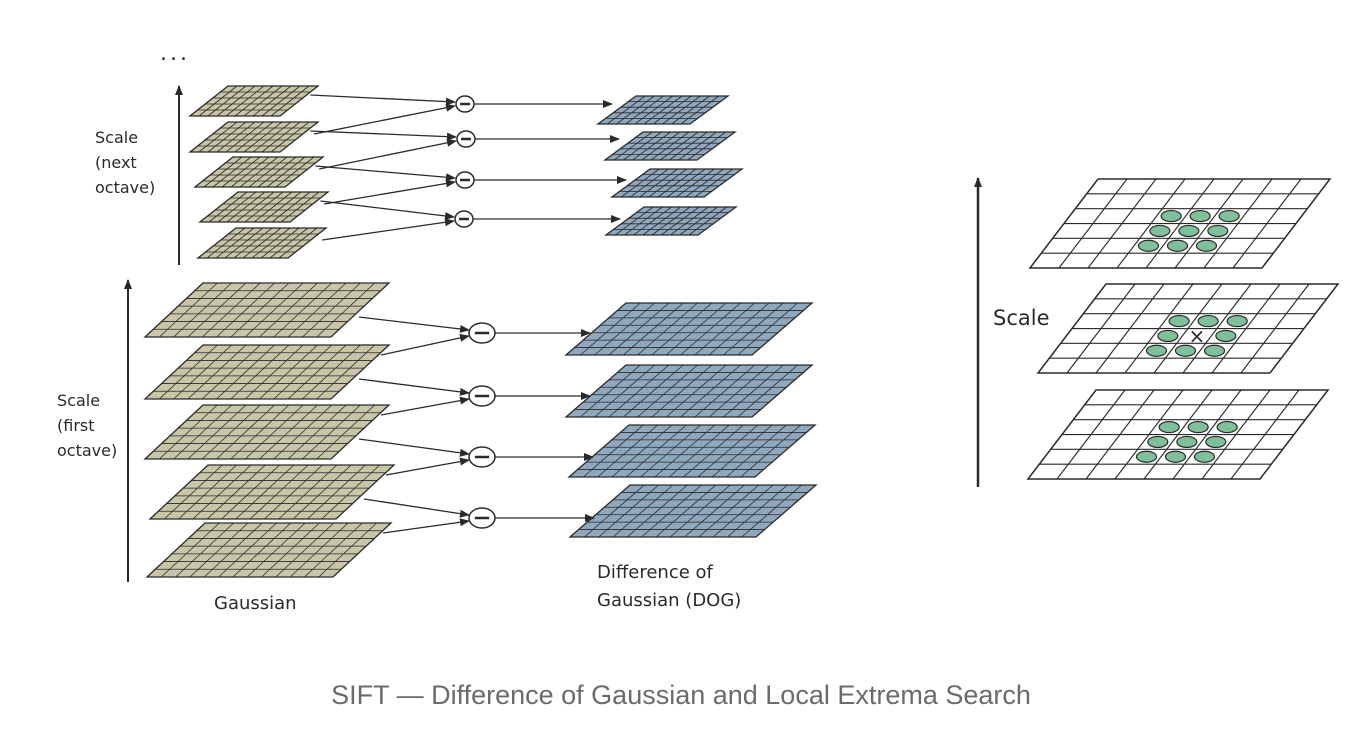 Image resolution: width=1362 pixels, height=756 pixels. Describe the element at coordinates (1148, 245) in the screenshot. I see `neighbor-point-layer1-r1-c3` at that location.